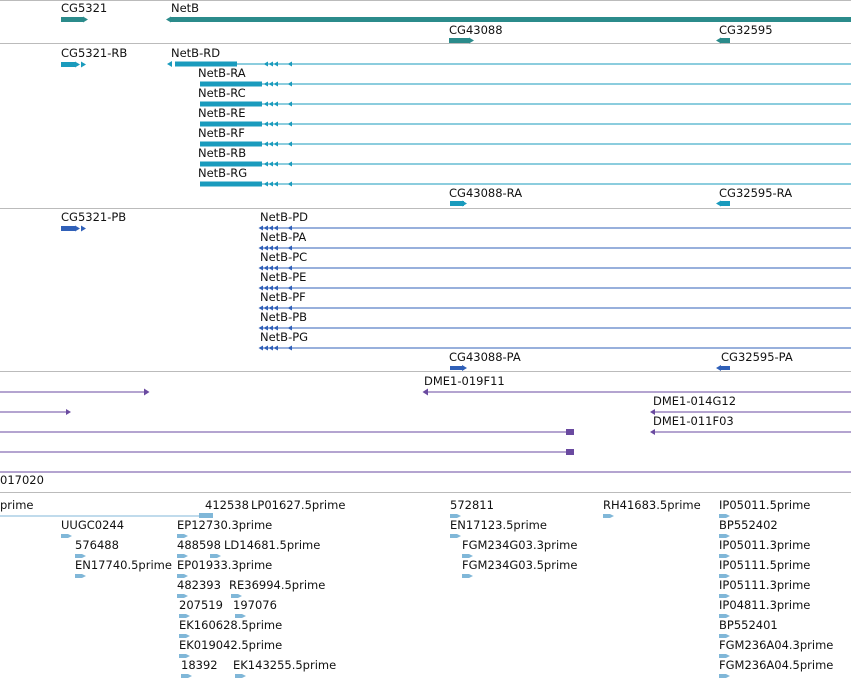 The image size is (851, 681). Describe the element at coordinates (693, 421) in the screenshot. I see `clone-label: DME1-011F03` at that location.